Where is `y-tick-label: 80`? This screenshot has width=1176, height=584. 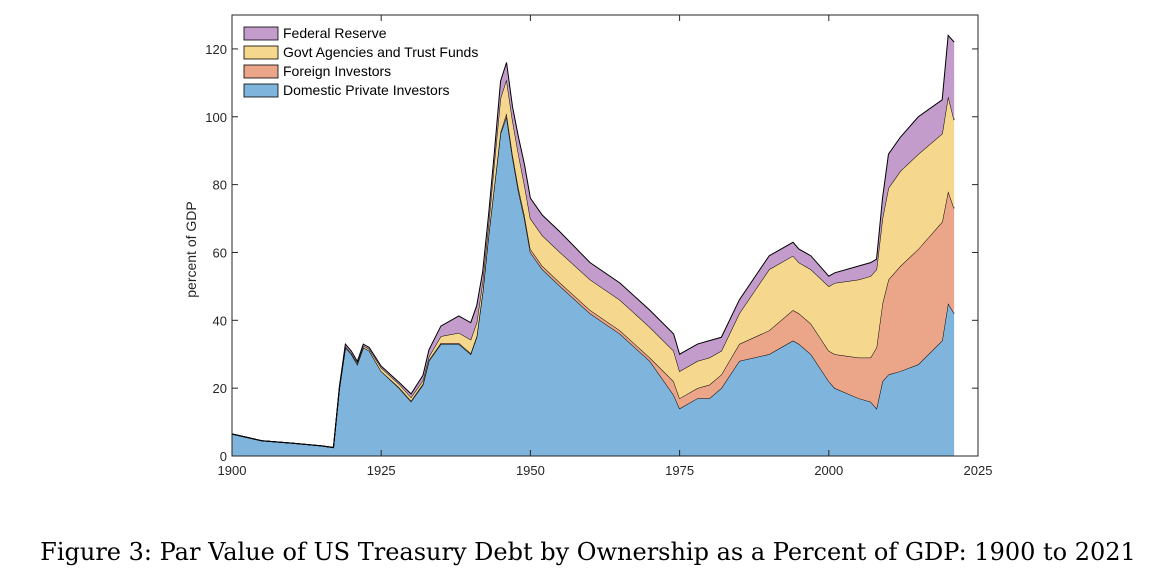
y-tick-label: 80 is located at coordinates (220, 185).